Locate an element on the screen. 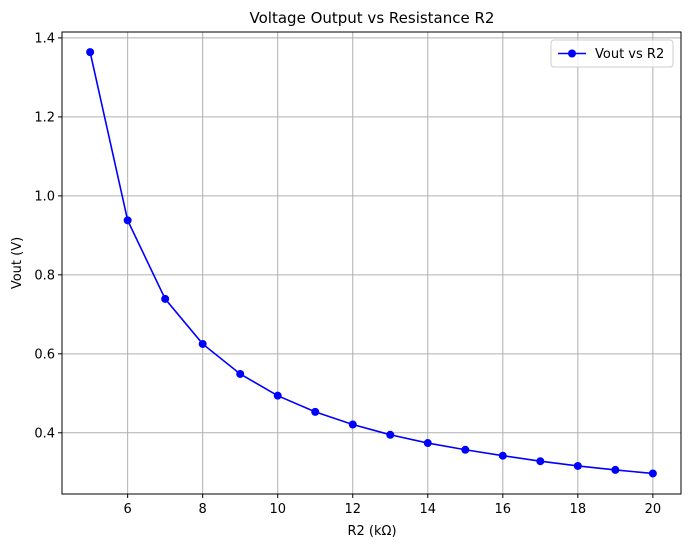 The width and height of the screenshot is (691, 547). y-tick-label: 1.0 is located at coordinates (44, 196).